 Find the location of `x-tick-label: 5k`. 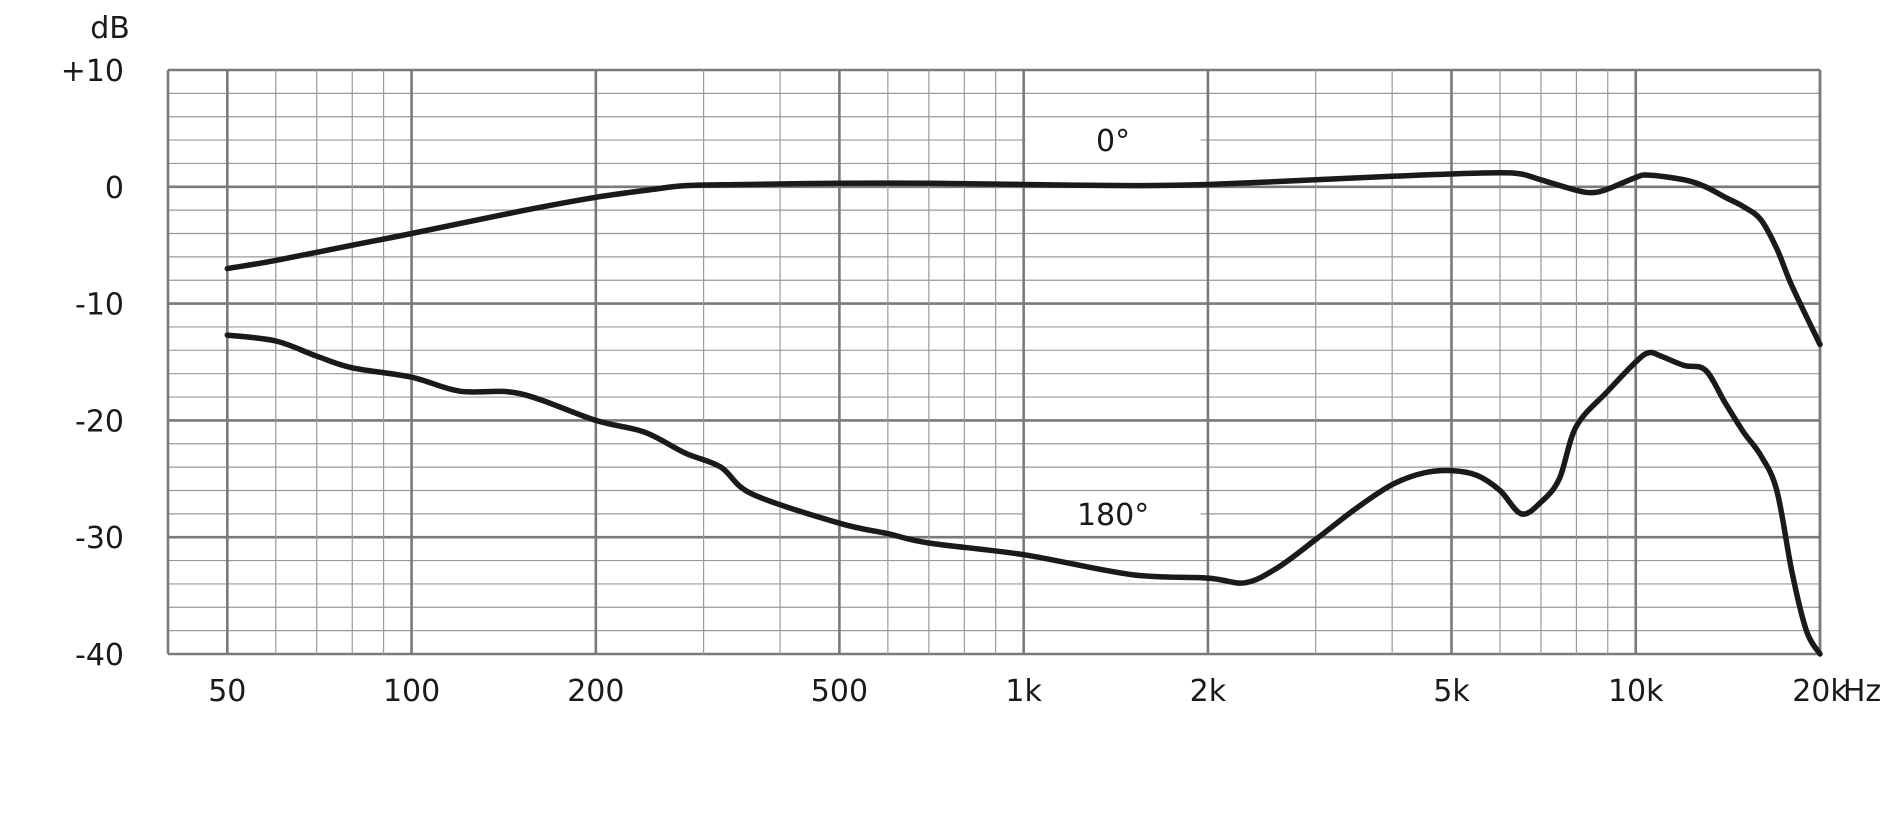

x-tick-label: 5k is located at coordinates (1451, 691).